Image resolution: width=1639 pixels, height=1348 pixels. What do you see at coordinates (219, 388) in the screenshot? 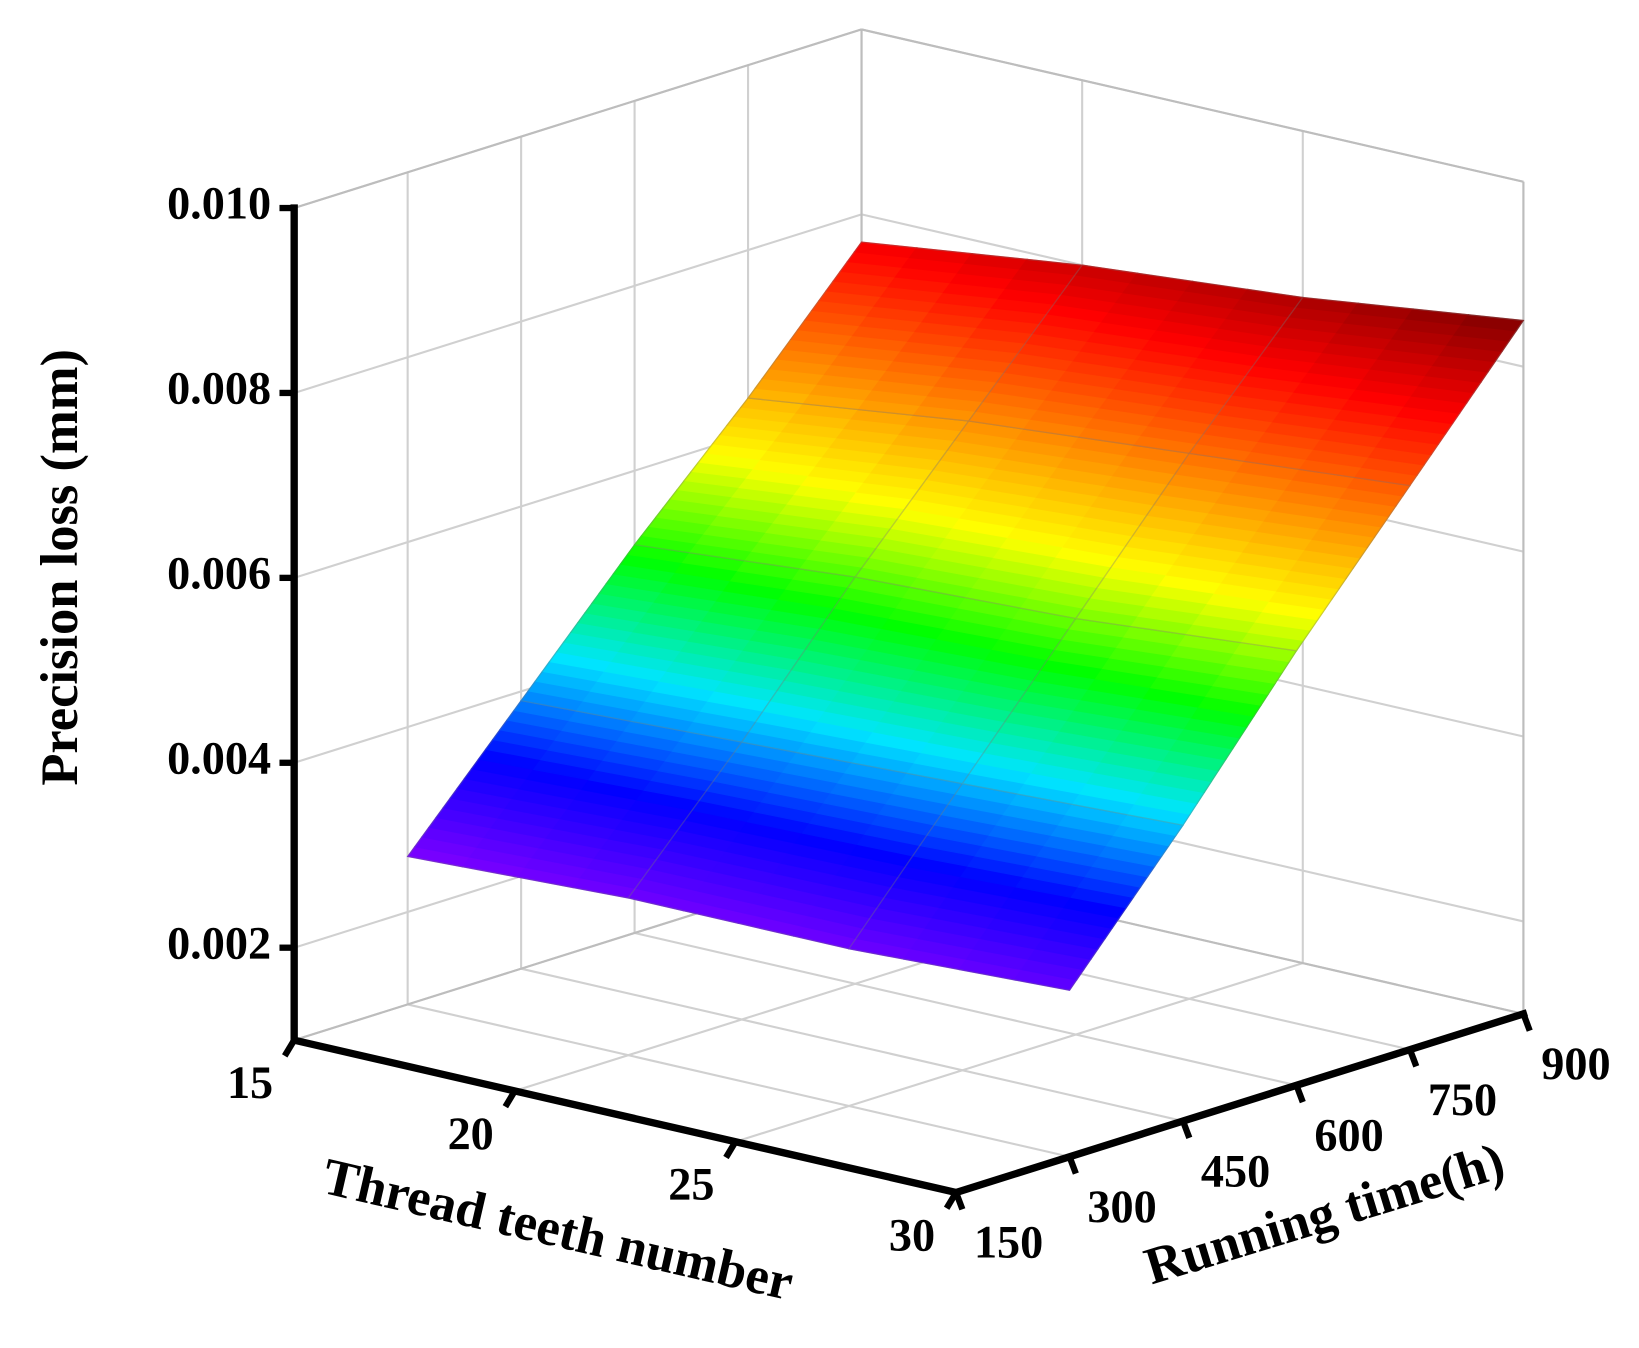
I see `z-tick-label: 0.008` at bounding box center [219, 388].